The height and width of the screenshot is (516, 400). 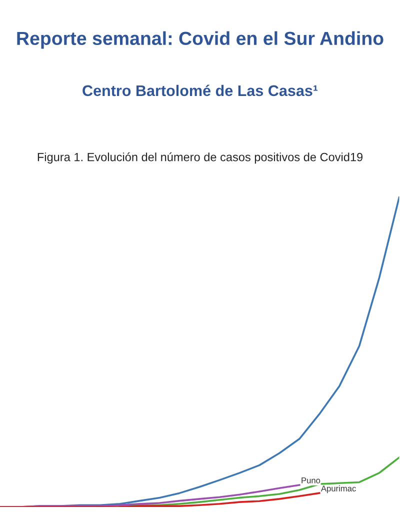 What do you see at coordinates (200, 158) in the screenshot?
I see `text: Figura 1. Evolución del número de casos positivos de Covid19` at bounding box center [200, 158].